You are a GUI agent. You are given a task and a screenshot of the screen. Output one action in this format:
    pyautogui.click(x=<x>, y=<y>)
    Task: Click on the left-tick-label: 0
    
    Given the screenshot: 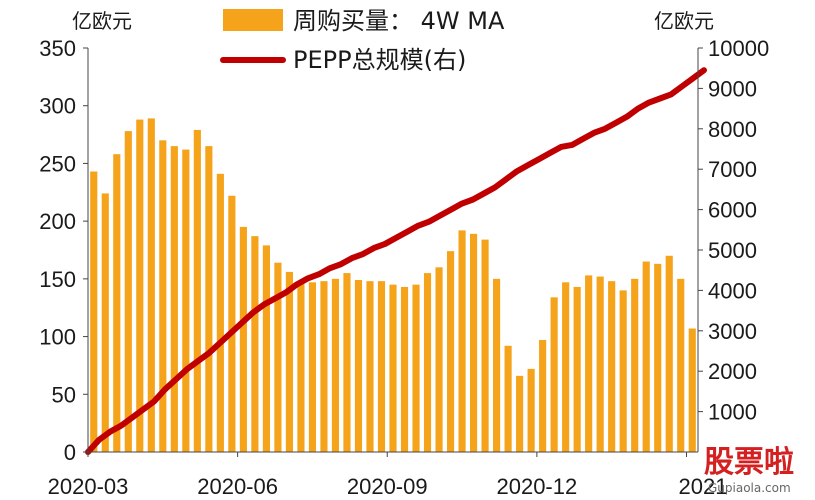 What is the action you would take?
    pyautogui.click(x=70, y=452)
    